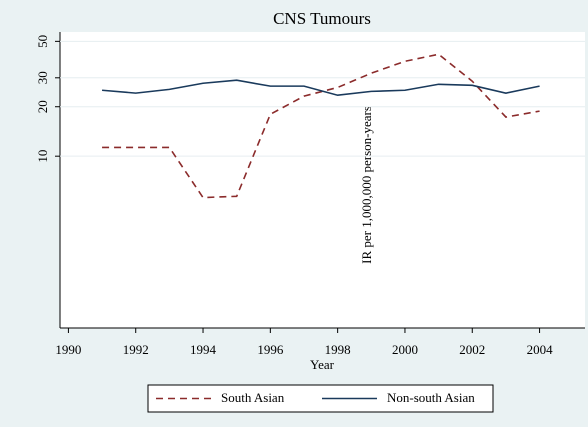 The image size is (588, 427). What do you see at coordinates (68, 349) in the screenshot?
I see `x-tick-label: 1990` at bounding box center [68, 349].